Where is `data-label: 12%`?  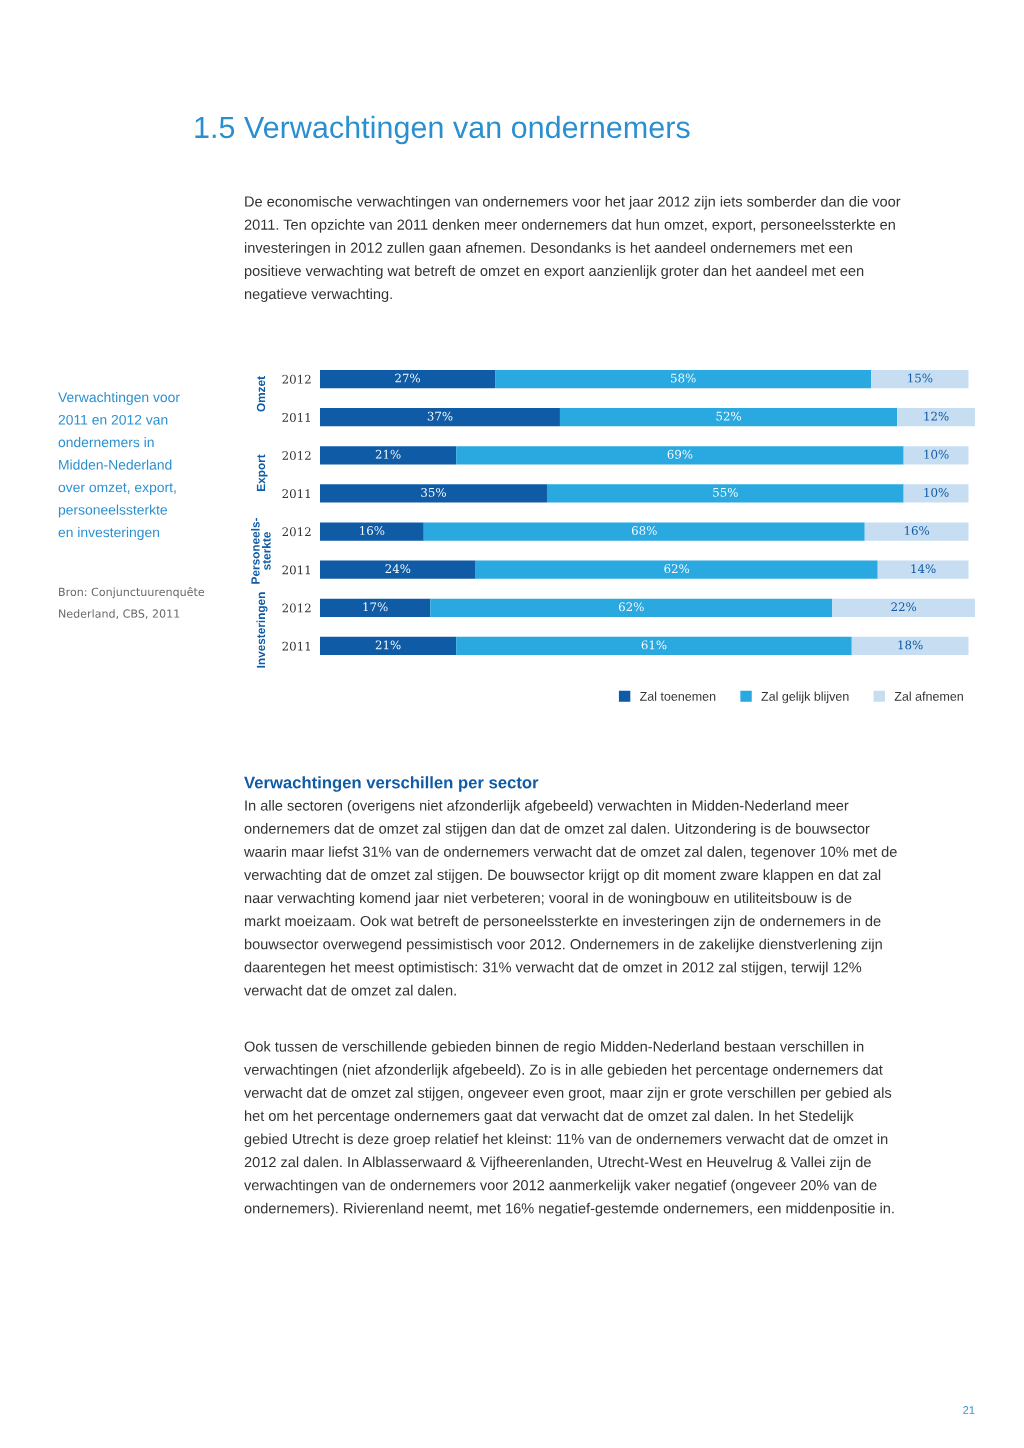
data-label: 12% is located at coordinates (936, 416).